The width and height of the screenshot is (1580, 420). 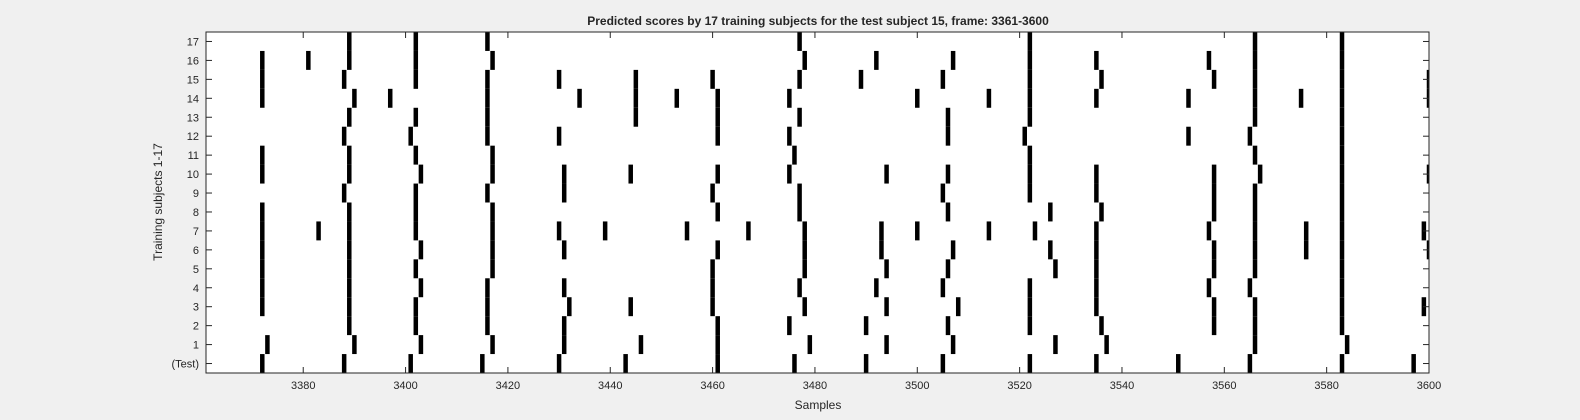 I want to click on y-tick-label: 9, so click(x=196, y=194).